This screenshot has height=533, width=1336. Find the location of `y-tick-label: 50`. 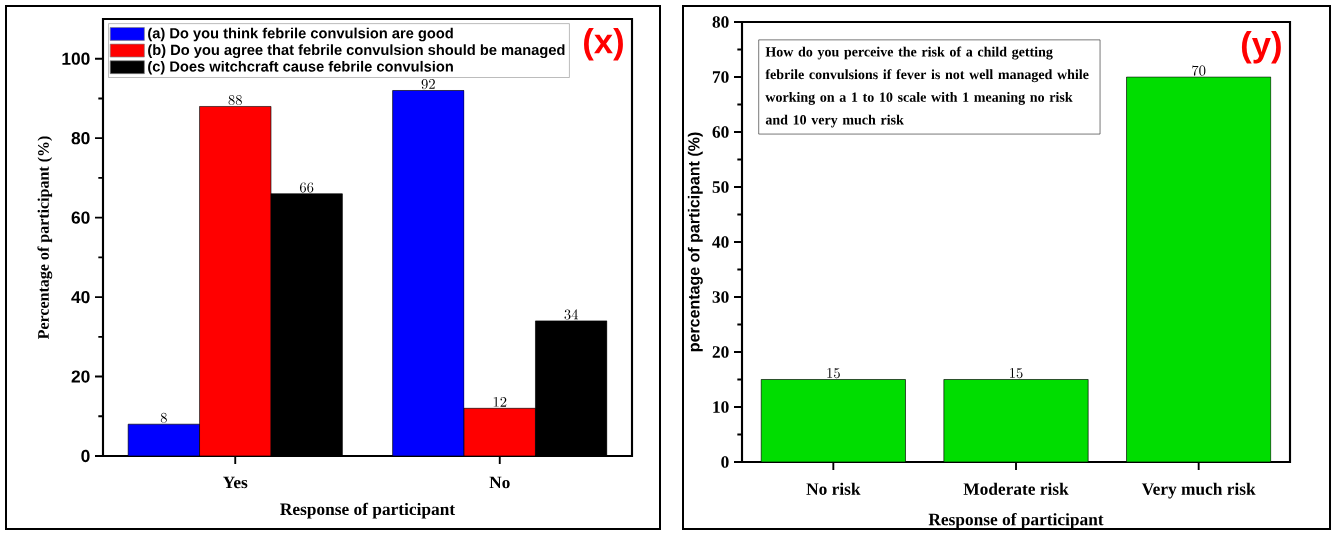

y-tick-label: 50 is located at coordinates (720, 187).